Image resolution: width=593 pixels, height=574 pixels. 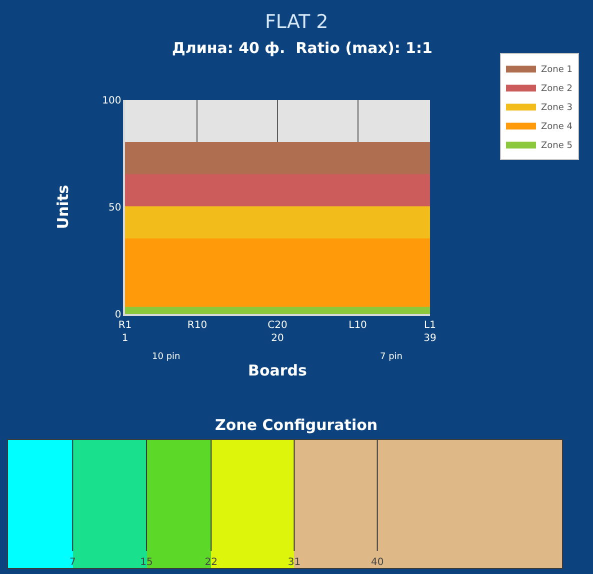 What do you see at coordinates (296, 425) in the screenshot?
I see `chart-title: Zone Configuration` at bounding box center [296, 425].